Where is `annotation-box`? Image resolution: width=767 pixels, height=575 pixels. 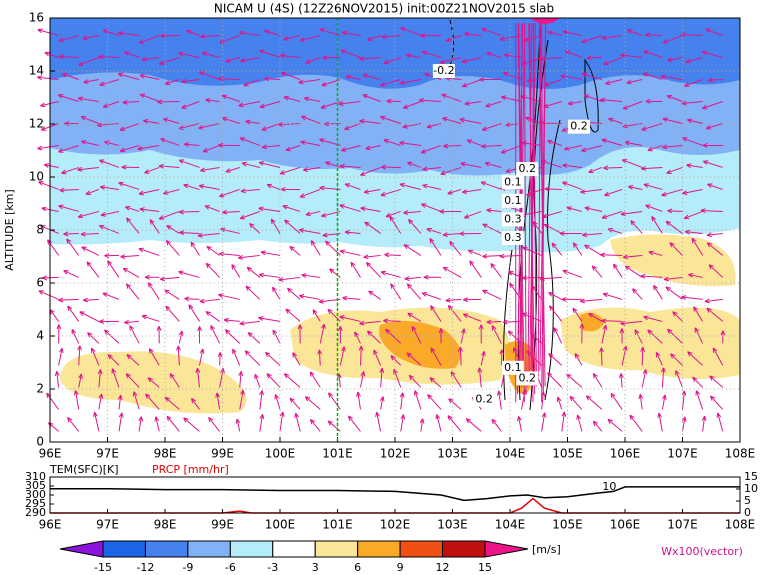 annotation-box is located at coordinates (579, 126).